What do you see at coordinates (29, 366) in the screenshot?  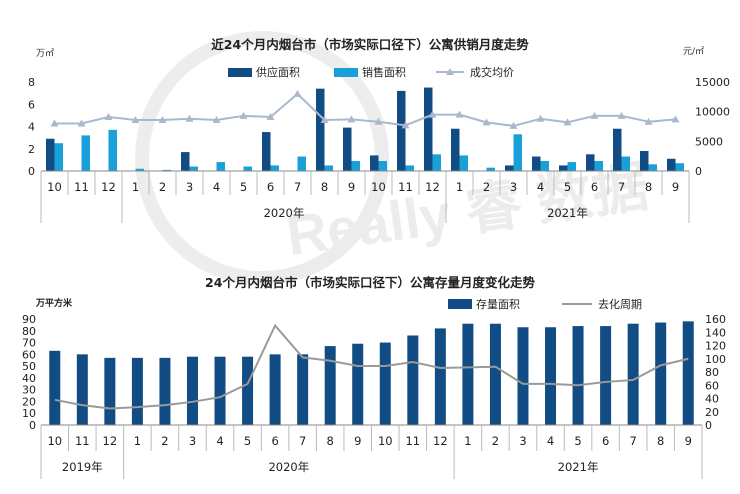 I see `left-tick-label: 50` at bounding box center [29, 366].